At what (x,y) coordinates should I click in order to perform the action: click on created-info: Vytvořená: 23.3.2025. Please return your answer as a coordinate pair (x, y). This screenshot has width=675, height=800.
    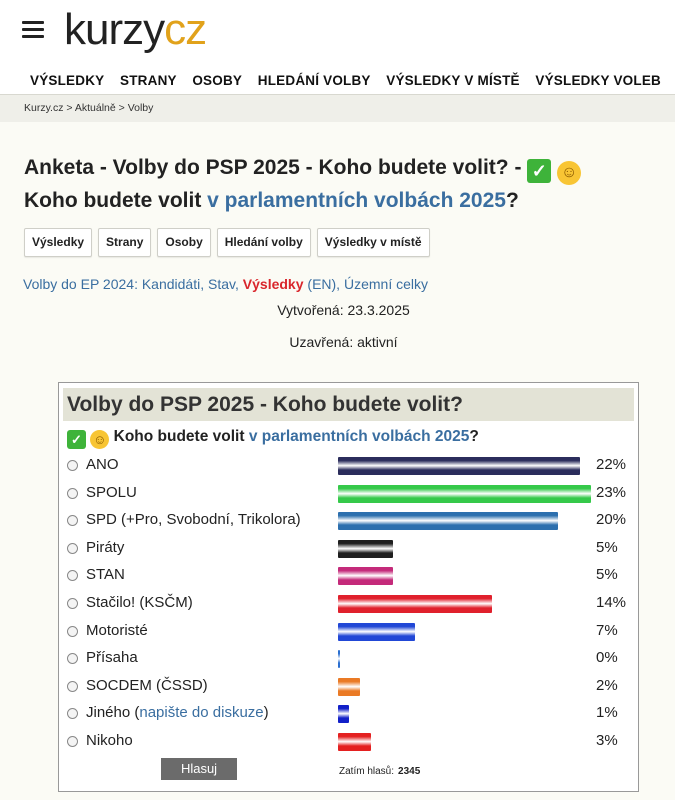
    Looking at the image, I should click on (337, 310).